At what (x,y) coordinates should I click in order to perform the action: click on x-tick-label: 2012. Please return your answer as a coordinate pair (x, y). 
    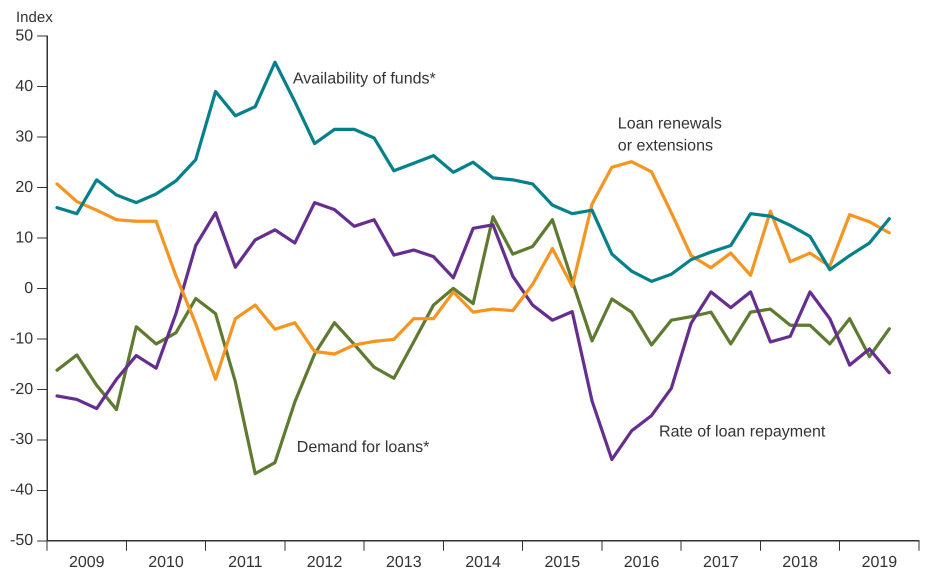
    Looking at the image, I should click on (324, 562).